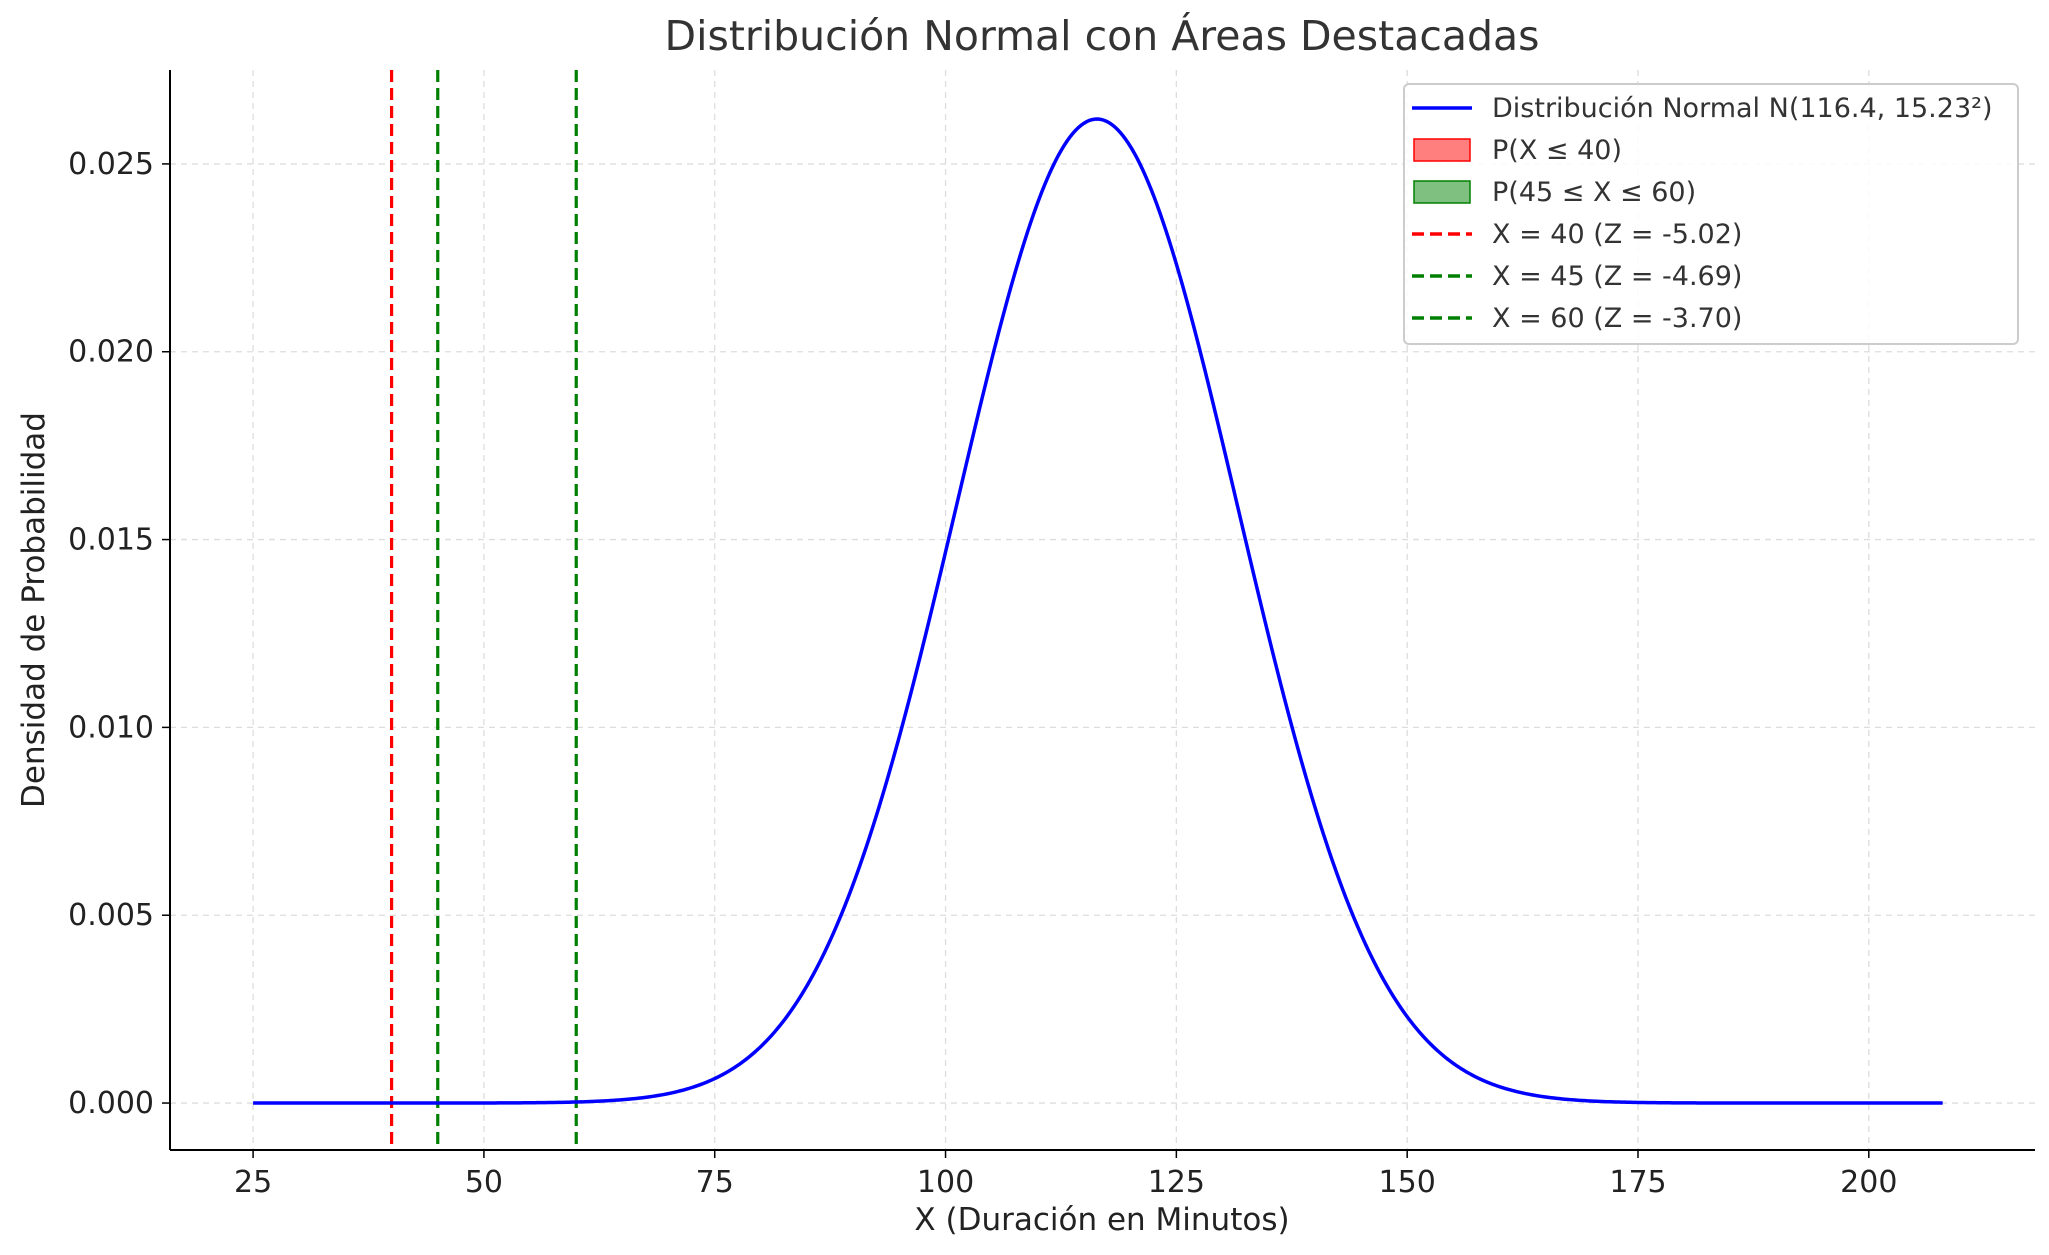 Image resolution: width=2049 pixels, height=1255 pixels. I want to click on legend-frame, so click(1711, 214).